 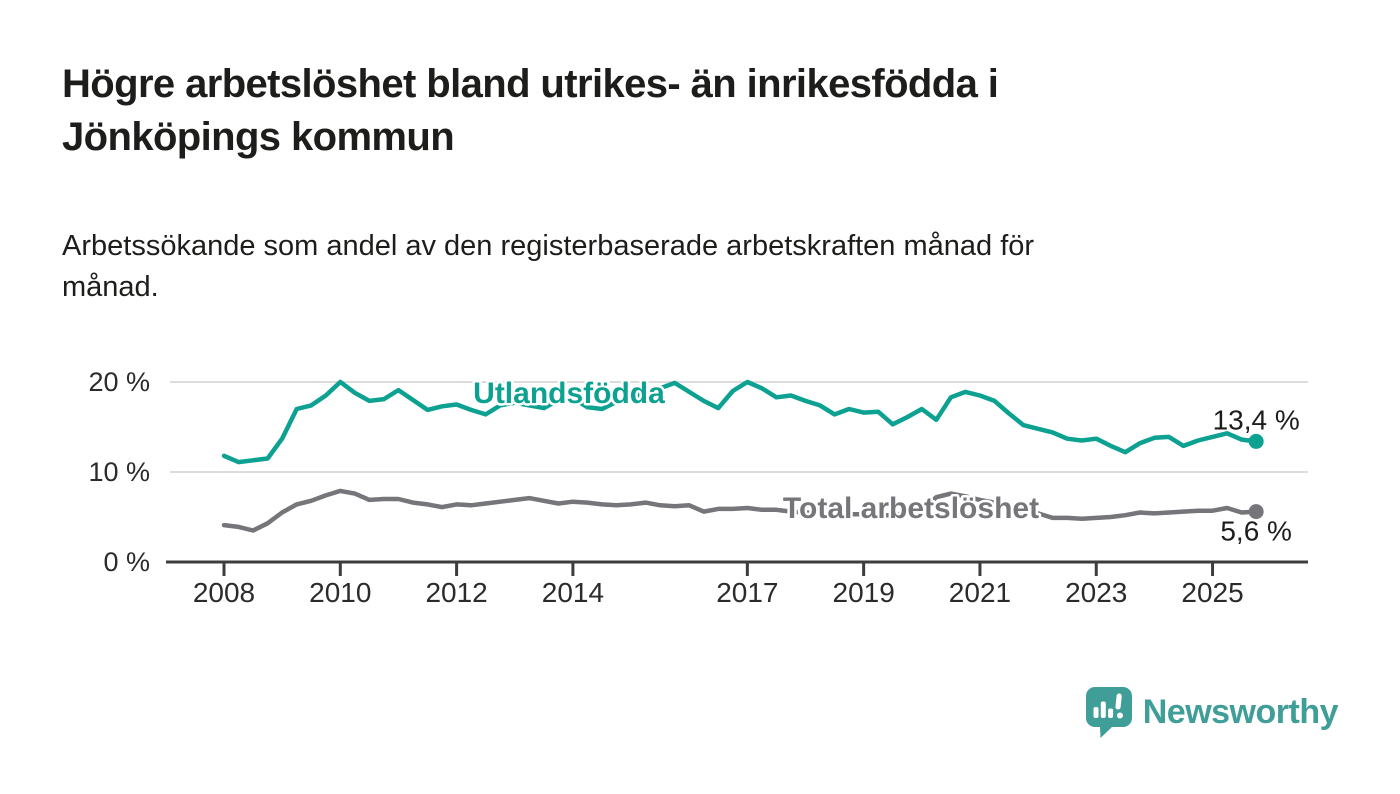 What do you see at coordinates (1212, 592) in the screenshot?
I see `x-axis-label-2025: 2025` at bounding box center [1212, 592].